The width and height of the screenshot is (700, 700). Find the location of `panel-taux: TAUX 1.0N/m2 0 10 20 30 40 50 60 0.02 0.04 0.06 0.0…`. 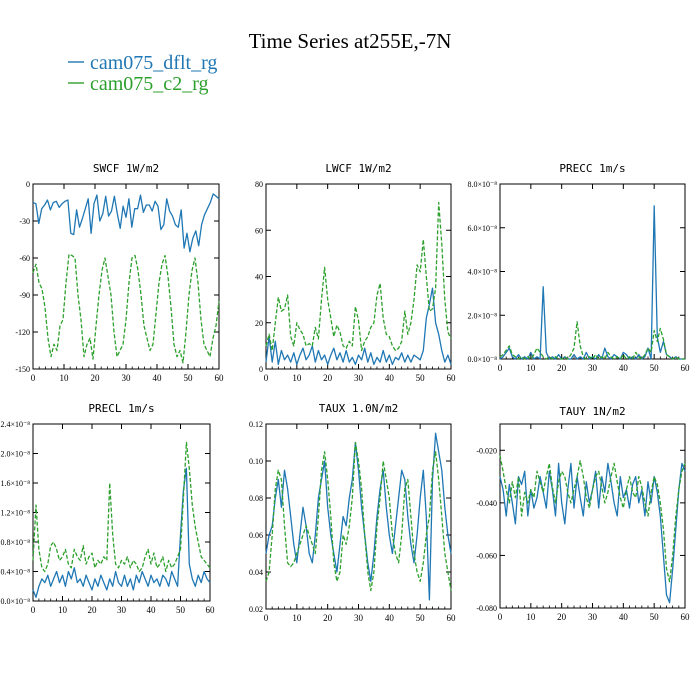

panel-taux: TAUX 1.0N/m2 0 10 20 30 40 50 60 0.02 0.04 0.06 0.0… is located at coordinates (352, 512).